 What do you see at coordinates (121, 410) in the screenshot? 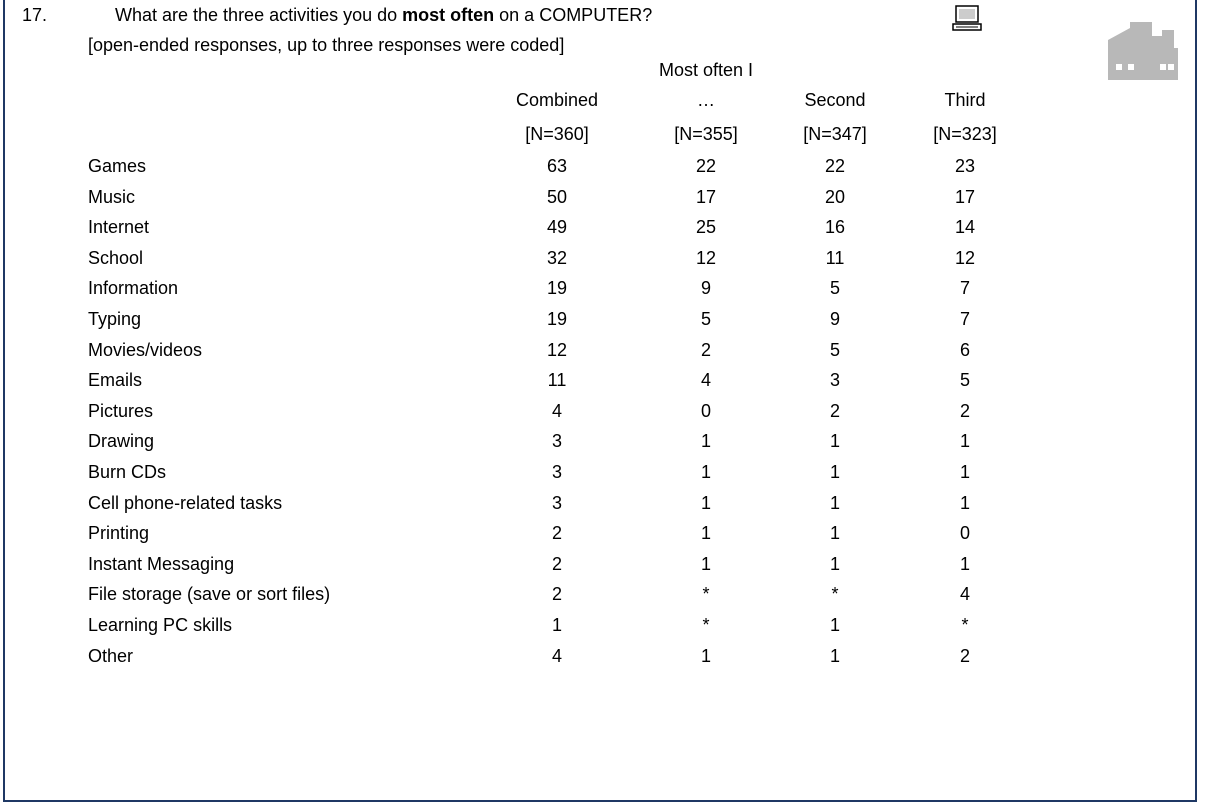
I see `row-label: Pictures` at bounding box center [121, 410].